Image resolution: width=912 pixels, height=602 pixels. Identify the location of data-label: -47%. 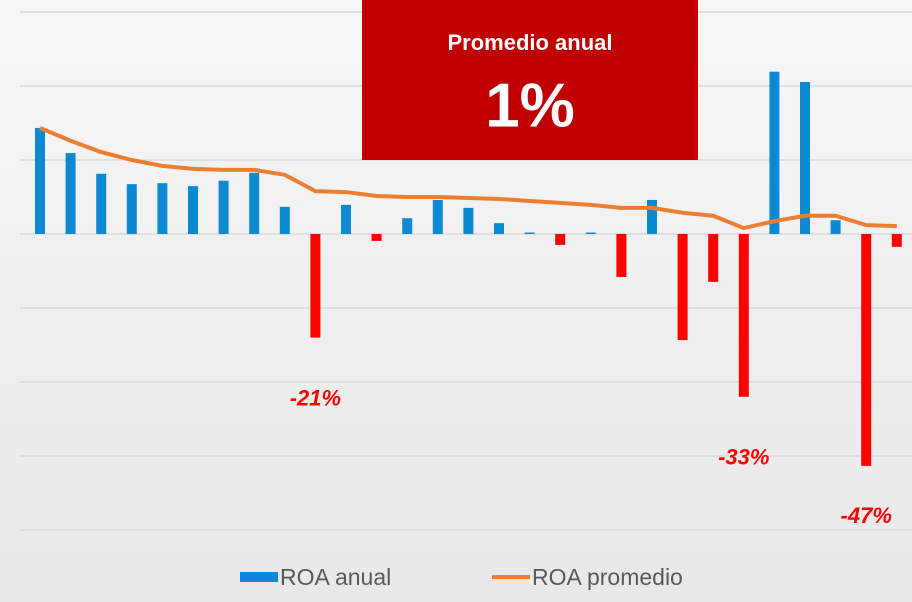
(866, 515).